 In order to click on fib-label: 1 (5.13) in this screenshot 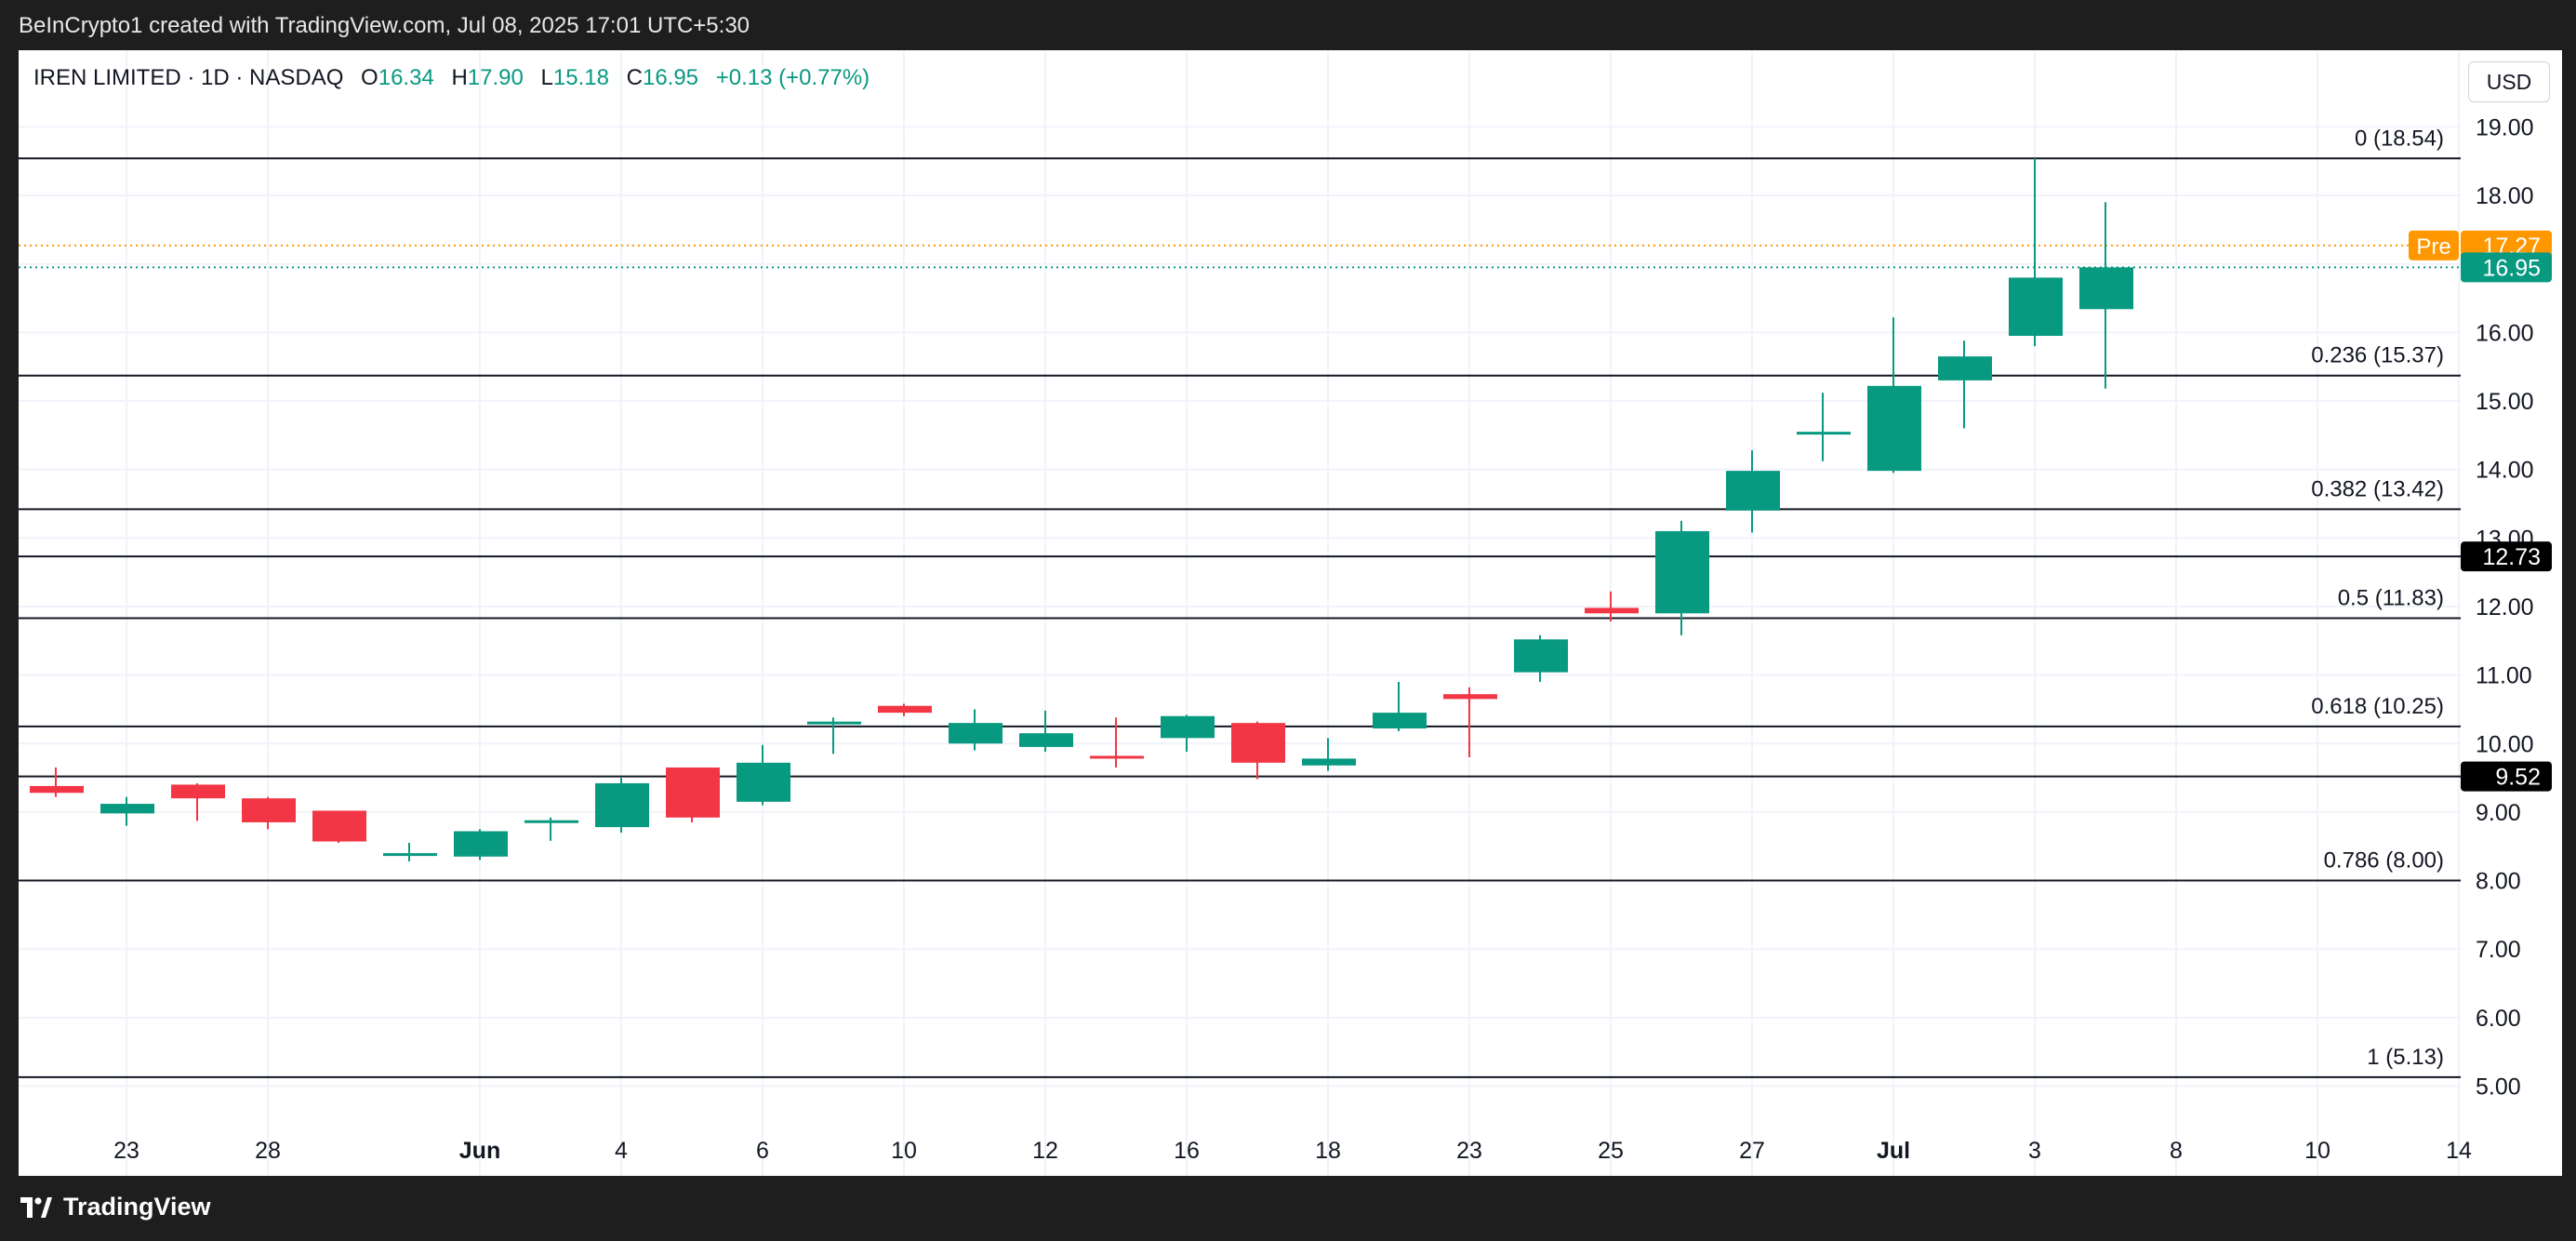, I will do `click(2405, 1058)`.